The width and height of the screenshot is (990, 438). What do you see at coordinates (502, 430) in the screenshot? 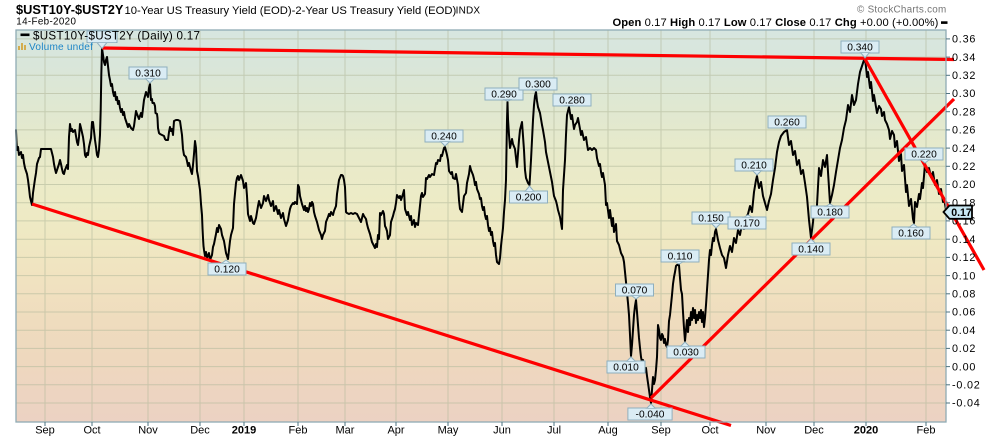
I see `svg-text: Jun` at bounding box center [502, 430].